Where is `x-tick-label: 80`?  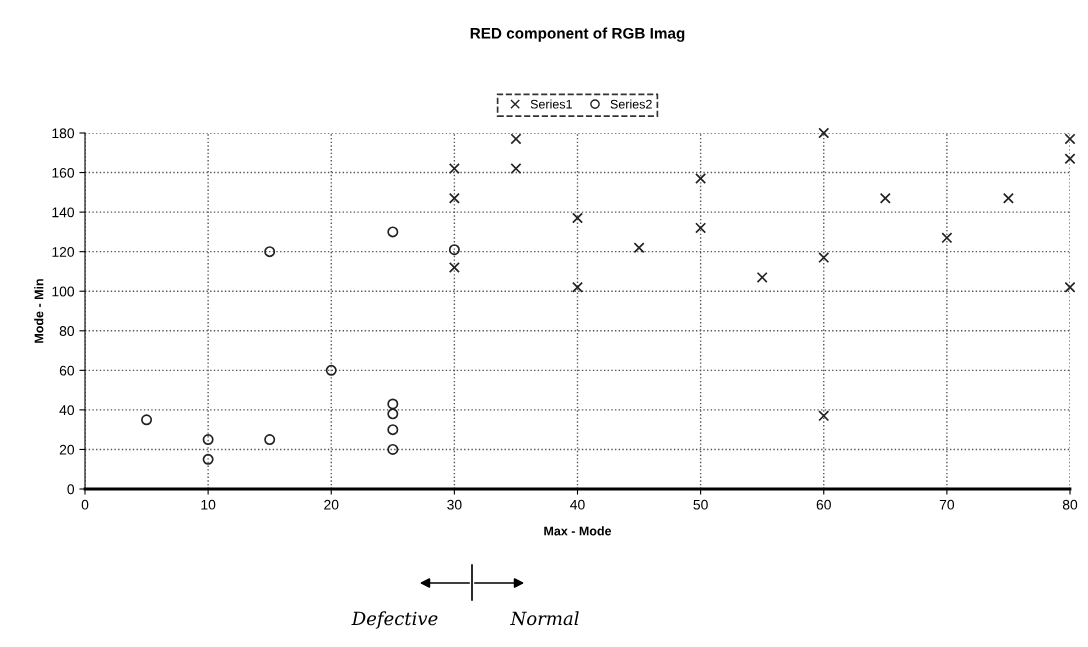 x-tick-label: 80 is located at coordinates (1070, 504).